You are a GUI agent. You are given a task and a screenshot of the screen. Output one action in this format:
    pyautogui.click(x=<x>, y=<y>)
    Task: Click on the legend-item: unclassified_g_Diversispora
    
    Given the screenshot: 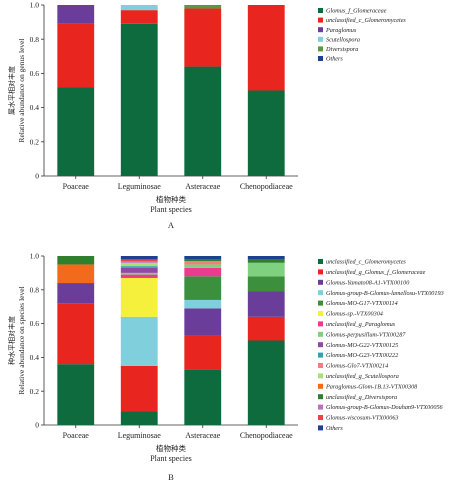 What is the action you would take?
    pyautogui.click(x=357, y=397)
    